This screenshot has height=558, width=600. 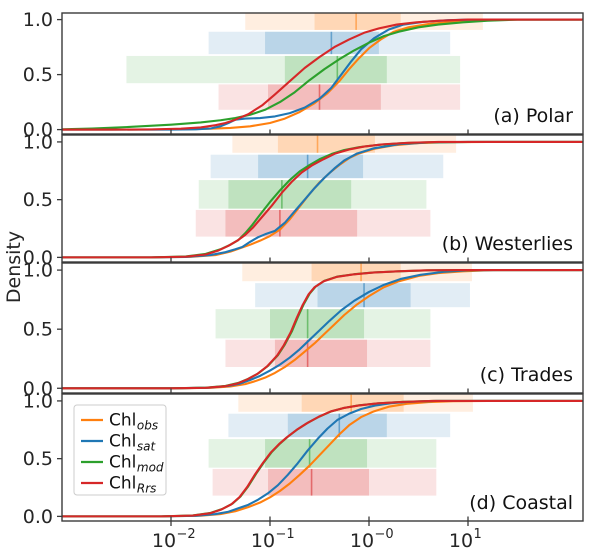 I want to click on legend-box, so click(x=120, y=450).